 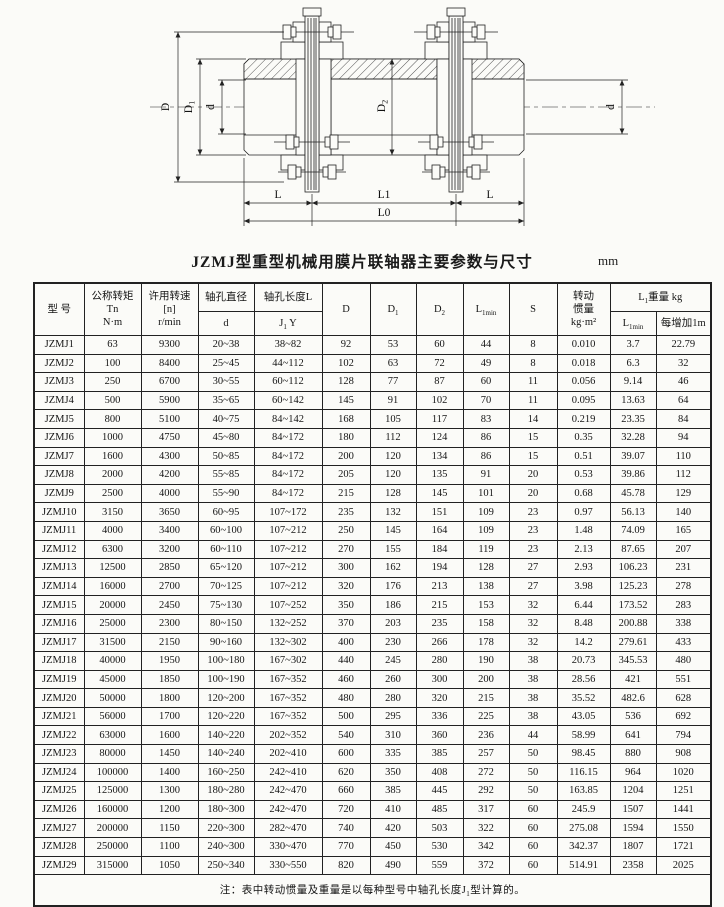 I want to click on value-cell: 91, so click(x=486, y=475).